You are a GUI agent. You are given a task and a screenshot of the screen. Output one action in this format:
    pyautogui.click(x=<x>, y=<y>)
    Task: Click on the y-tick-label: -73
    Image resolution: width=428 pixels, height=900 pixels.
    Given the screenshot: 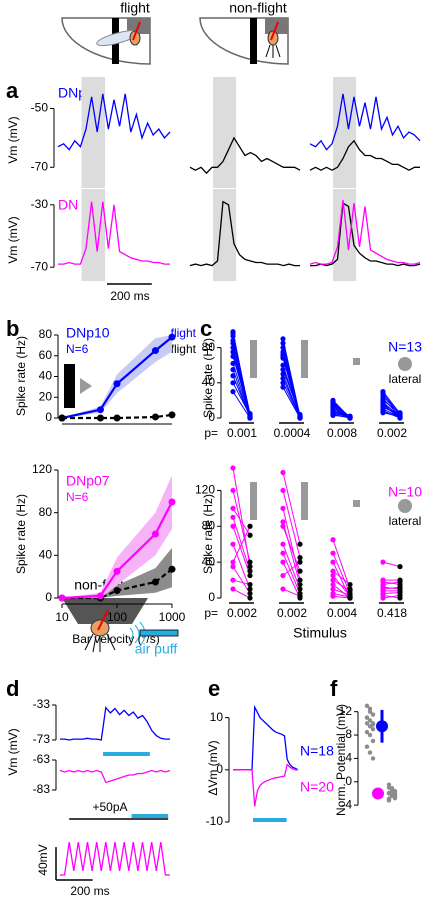 What is the action you would take?
    pyautogui.click(x=42, y=739)
    